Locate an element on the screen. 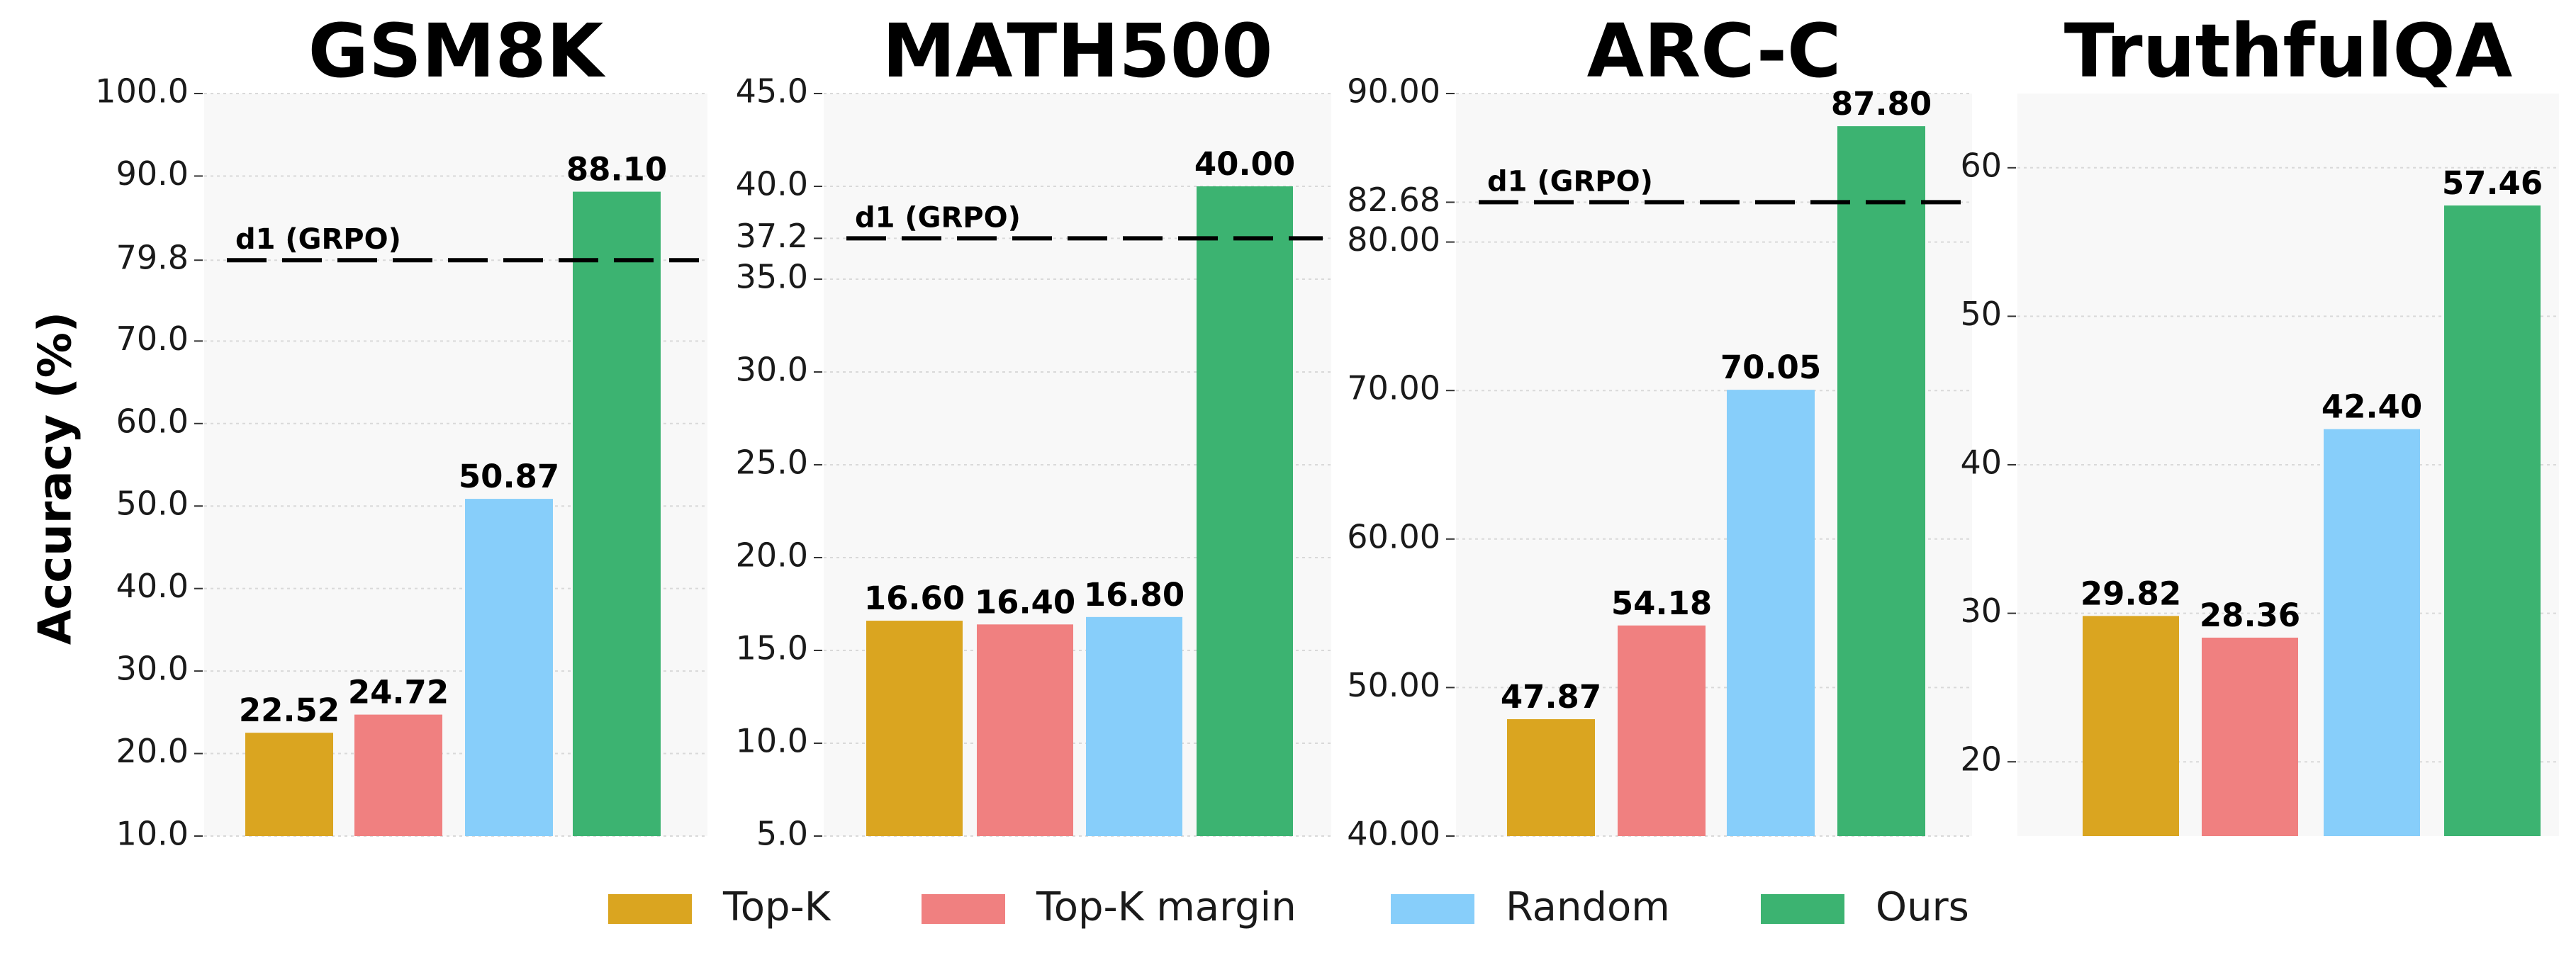 The width and height of the screenshot is (2576, 965). panel-title: MATH500 is located at coordinates (1078, 51).